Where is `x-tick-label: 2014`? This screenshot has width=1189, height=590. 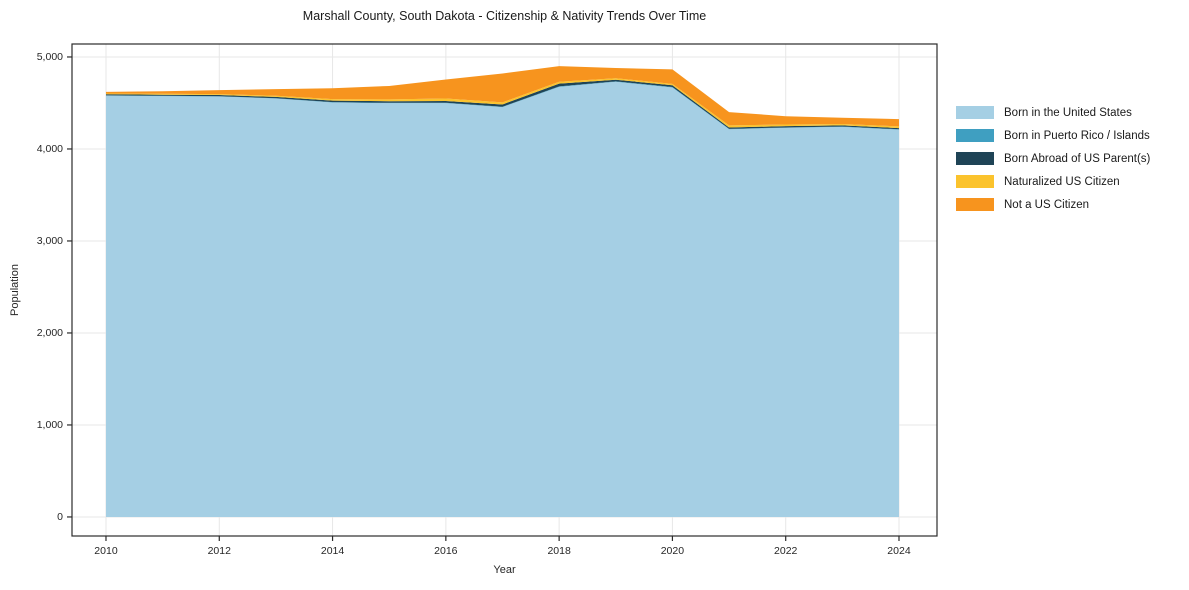 x-tick-label: 2014 is located at coordinates (332, 551).